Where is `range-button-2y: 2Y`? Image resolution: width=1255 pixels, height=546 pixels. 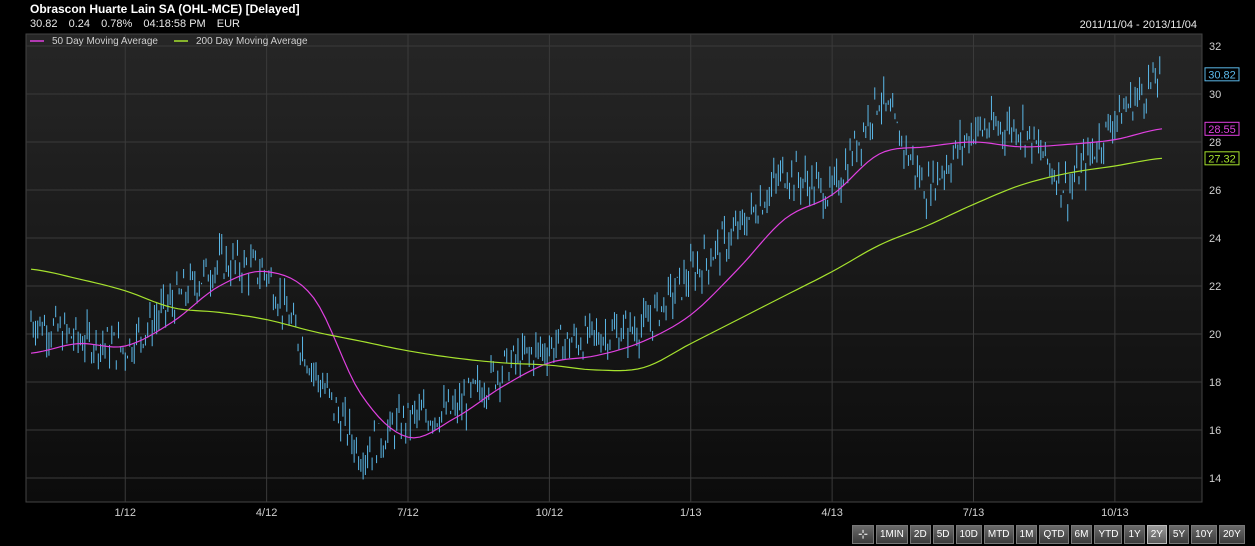 range-button-2y: 2Y is located at coordinates (1156, 534).